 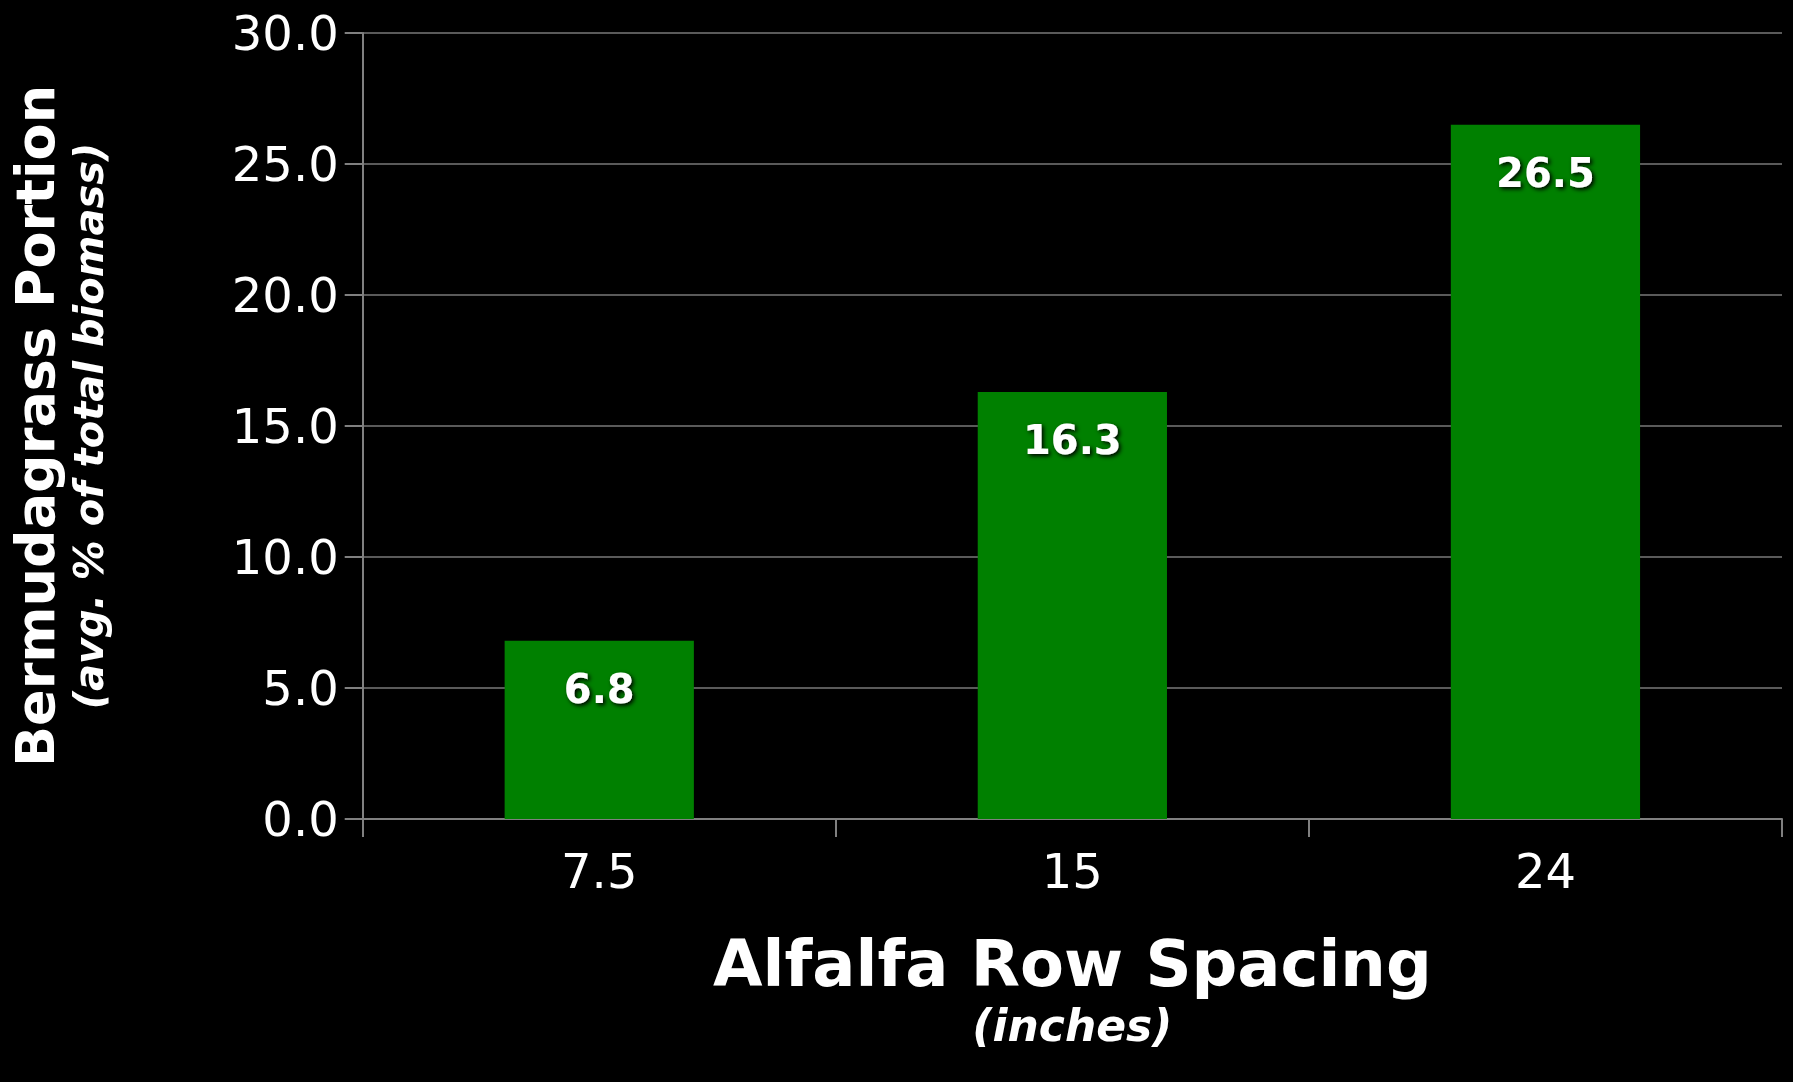 What do you see at coordinates (599, 688) in the screenshot?
I see `data-label: 6.8` at bounding box center [599, 688].